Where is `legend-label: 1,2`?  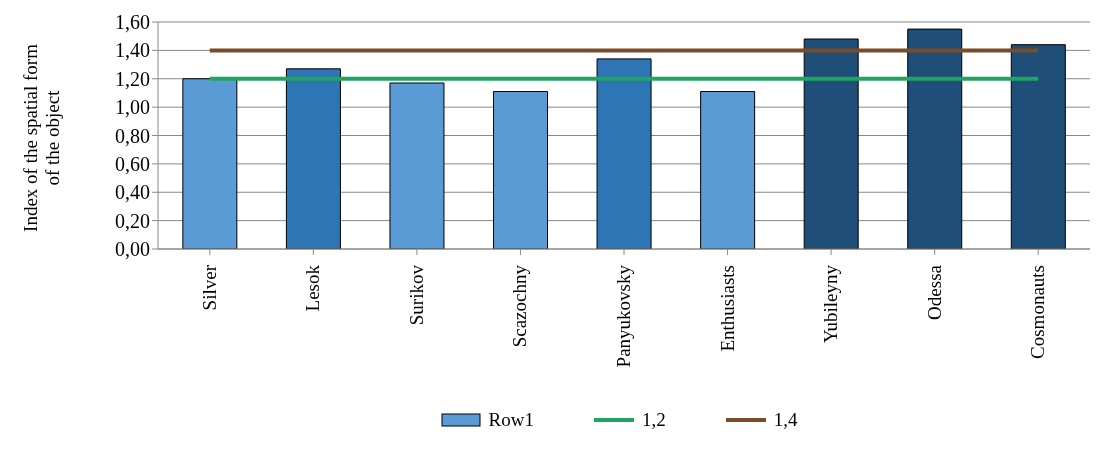 legend-label: 1,2 is located at coordinates (653, 420).